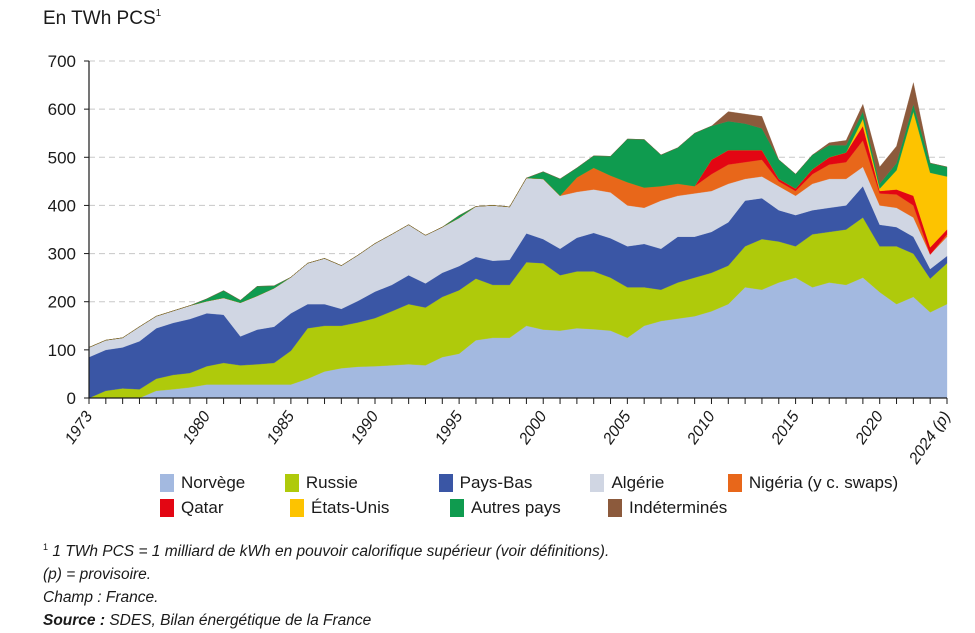  What do you see at coordinates (701, 428) in the screenshot?
I see `x-tick-label: 2010` at bounding box center [701, 428].